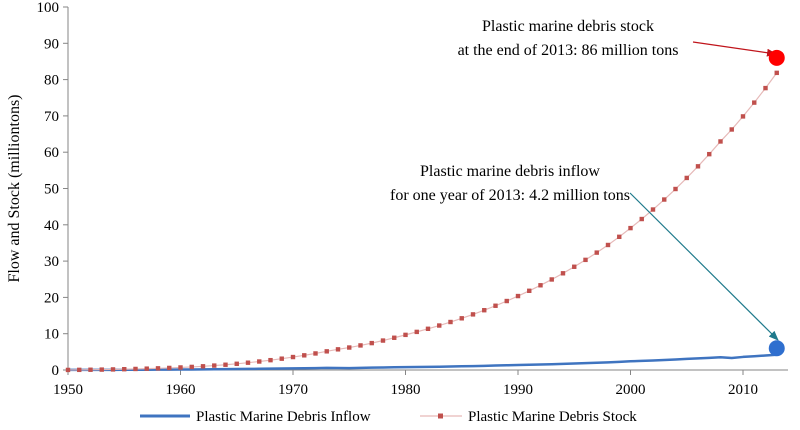 This screenshot has width=800, height=430. I want to click on y-tick-label: 0, so click(56, 371).